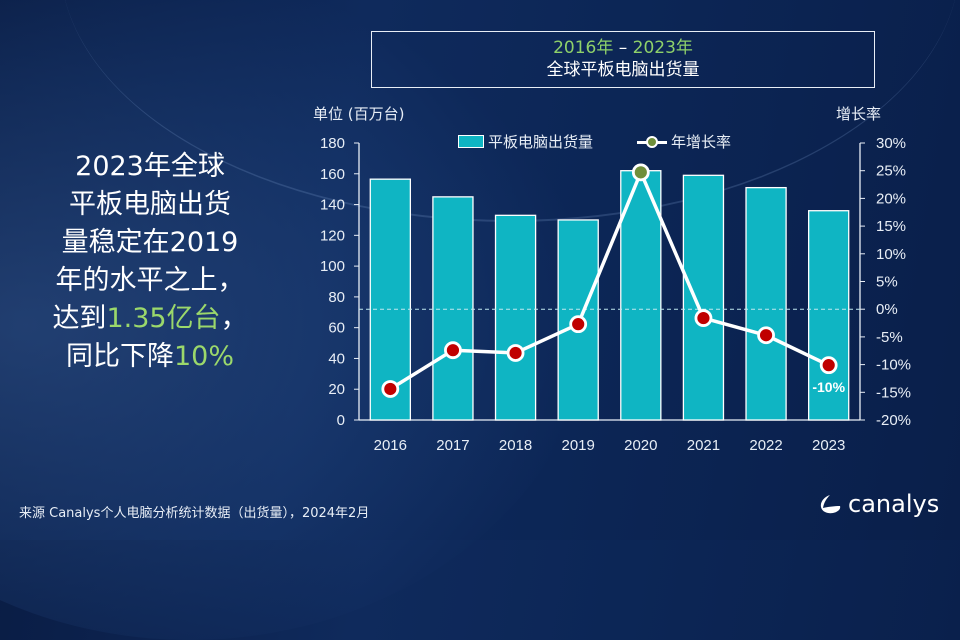 The width and height of the screenshot is (960, 640). What do you see at coordinates (887, 282) in the screenshot?
I see `right-axis-tick-label: 5%` at bounding box center [887, 282].